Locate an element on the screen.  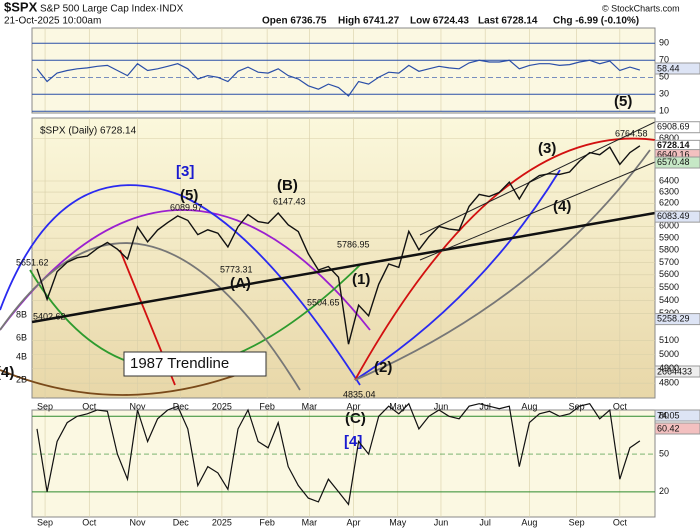
y-tick-label: 4900 is located at coordinates (669, 368).